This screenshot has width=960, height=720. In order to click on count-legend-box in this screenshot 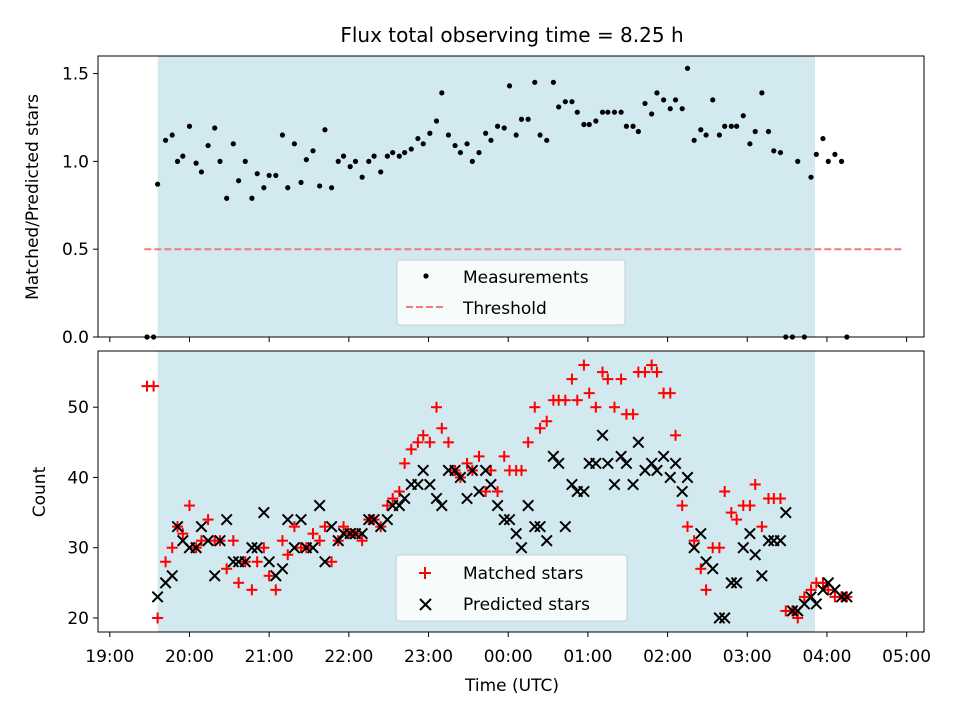, I will do `click(511, 588)`.